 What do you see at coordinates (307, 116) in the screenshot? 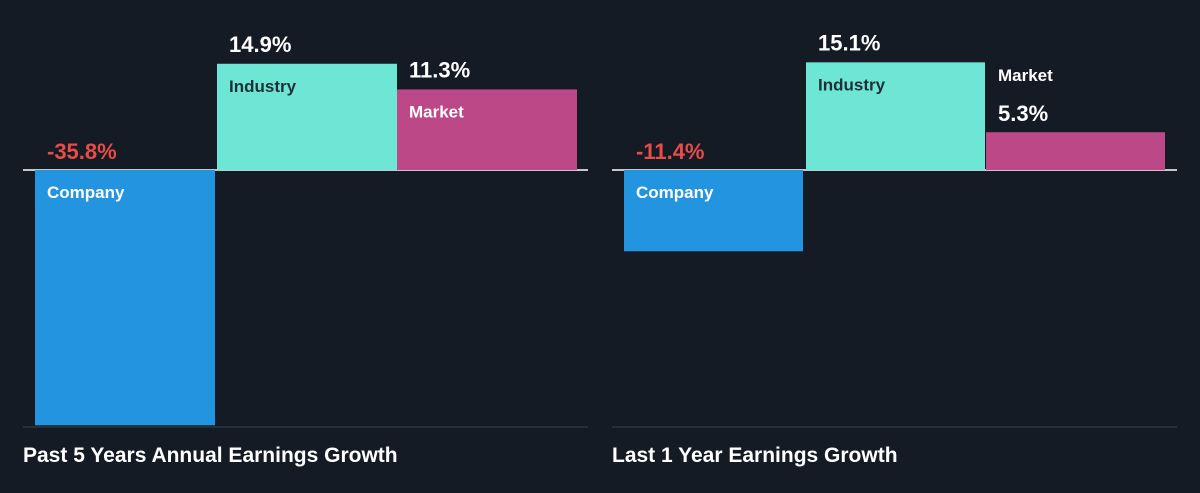
I see `chart-0-bar-industry` at bounding box center [307, 116].